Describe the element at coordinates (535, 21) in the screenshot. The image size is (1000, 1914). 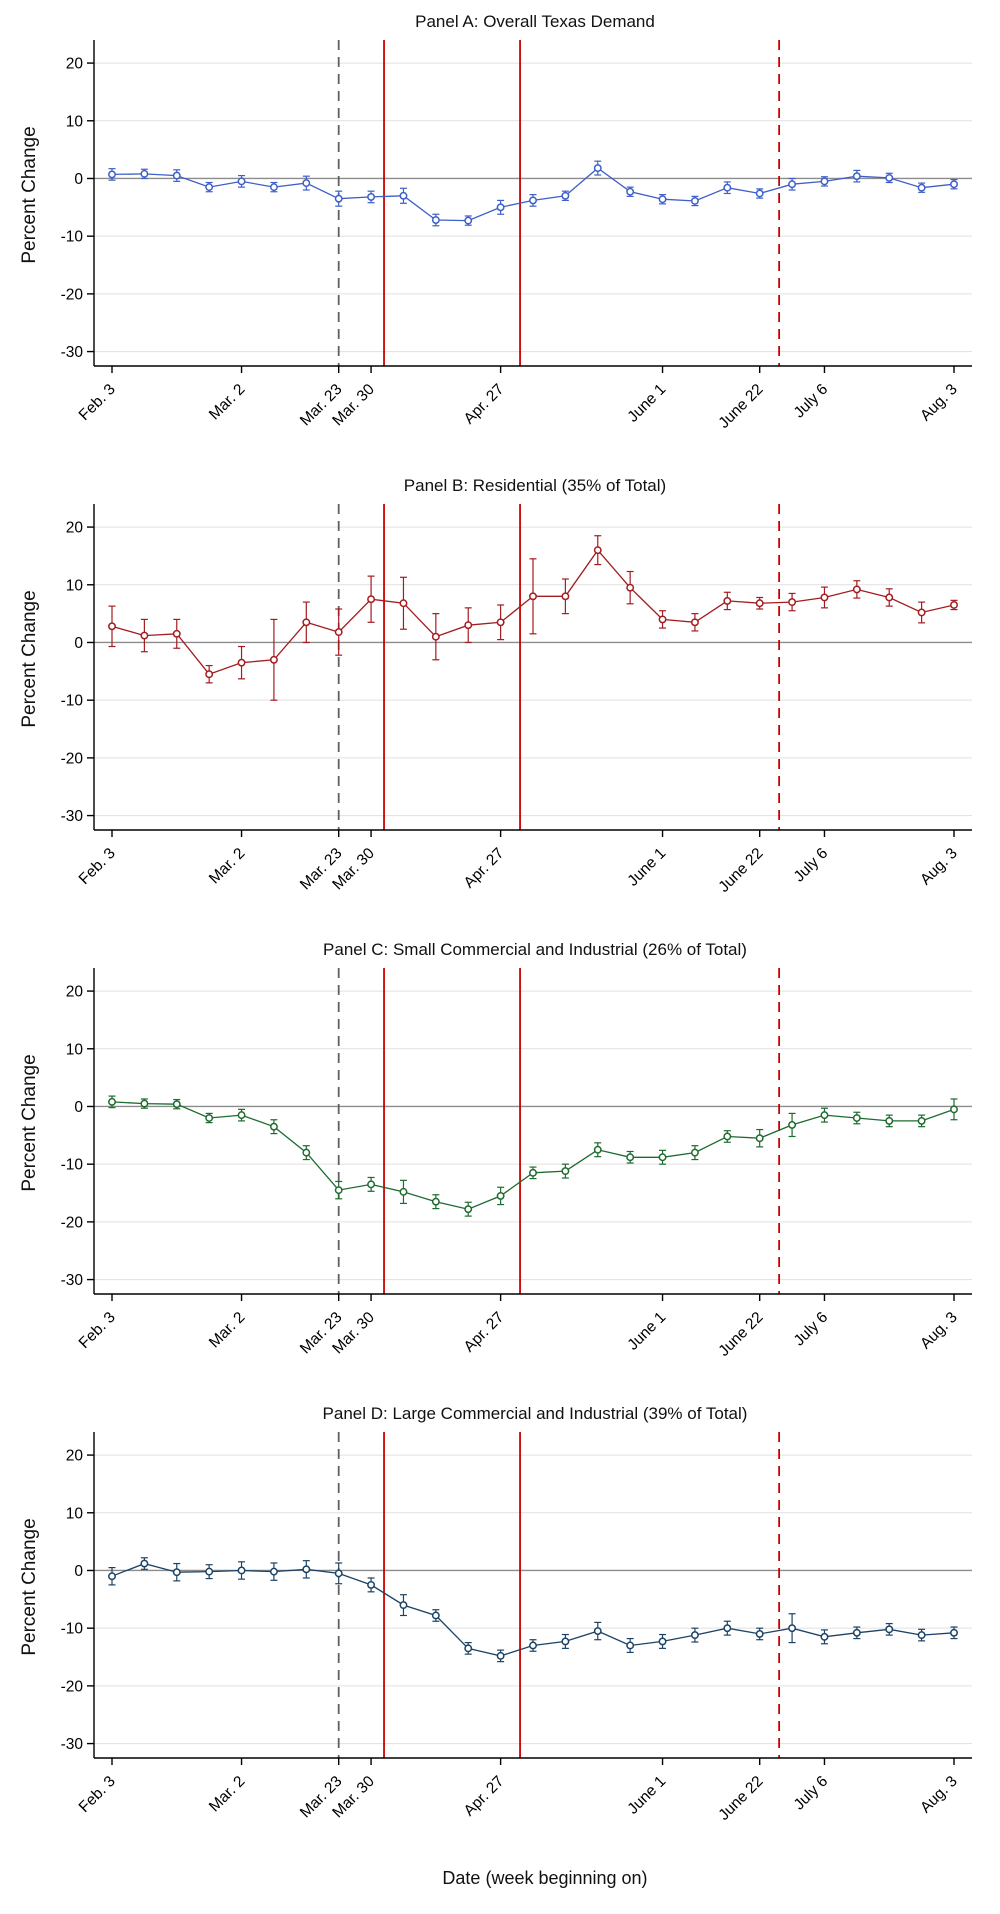
I see `panel-a-title: Panel A: Overall Texas Demand` at that location.